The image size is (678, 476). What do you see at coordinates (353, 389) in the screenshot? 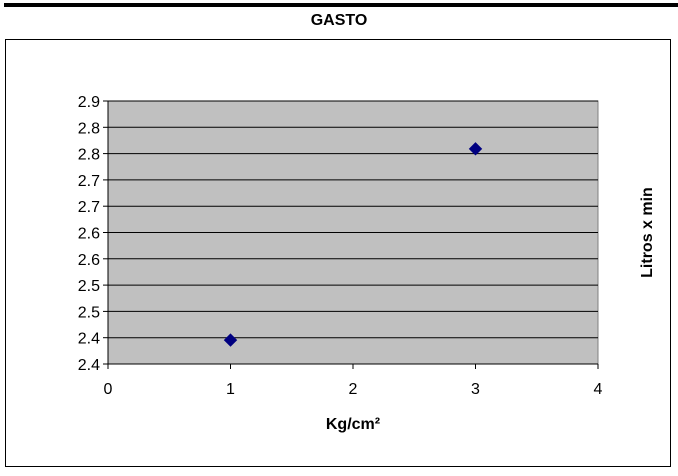
I see `x-tick-label: 2` at bounding box center [353, 389].